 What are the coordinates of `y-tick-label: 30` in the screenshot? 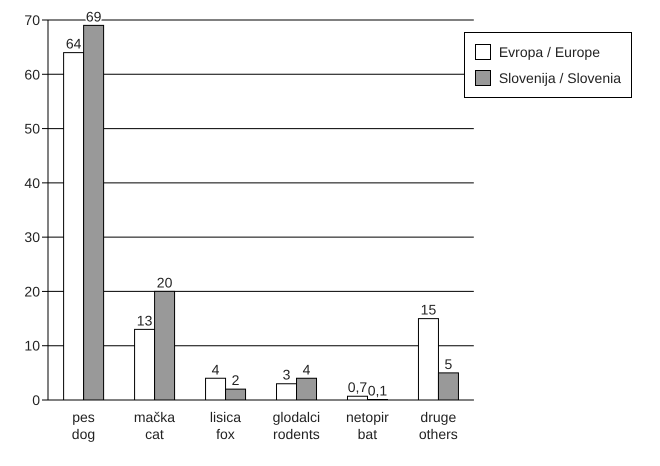 It's located at (32, 237).